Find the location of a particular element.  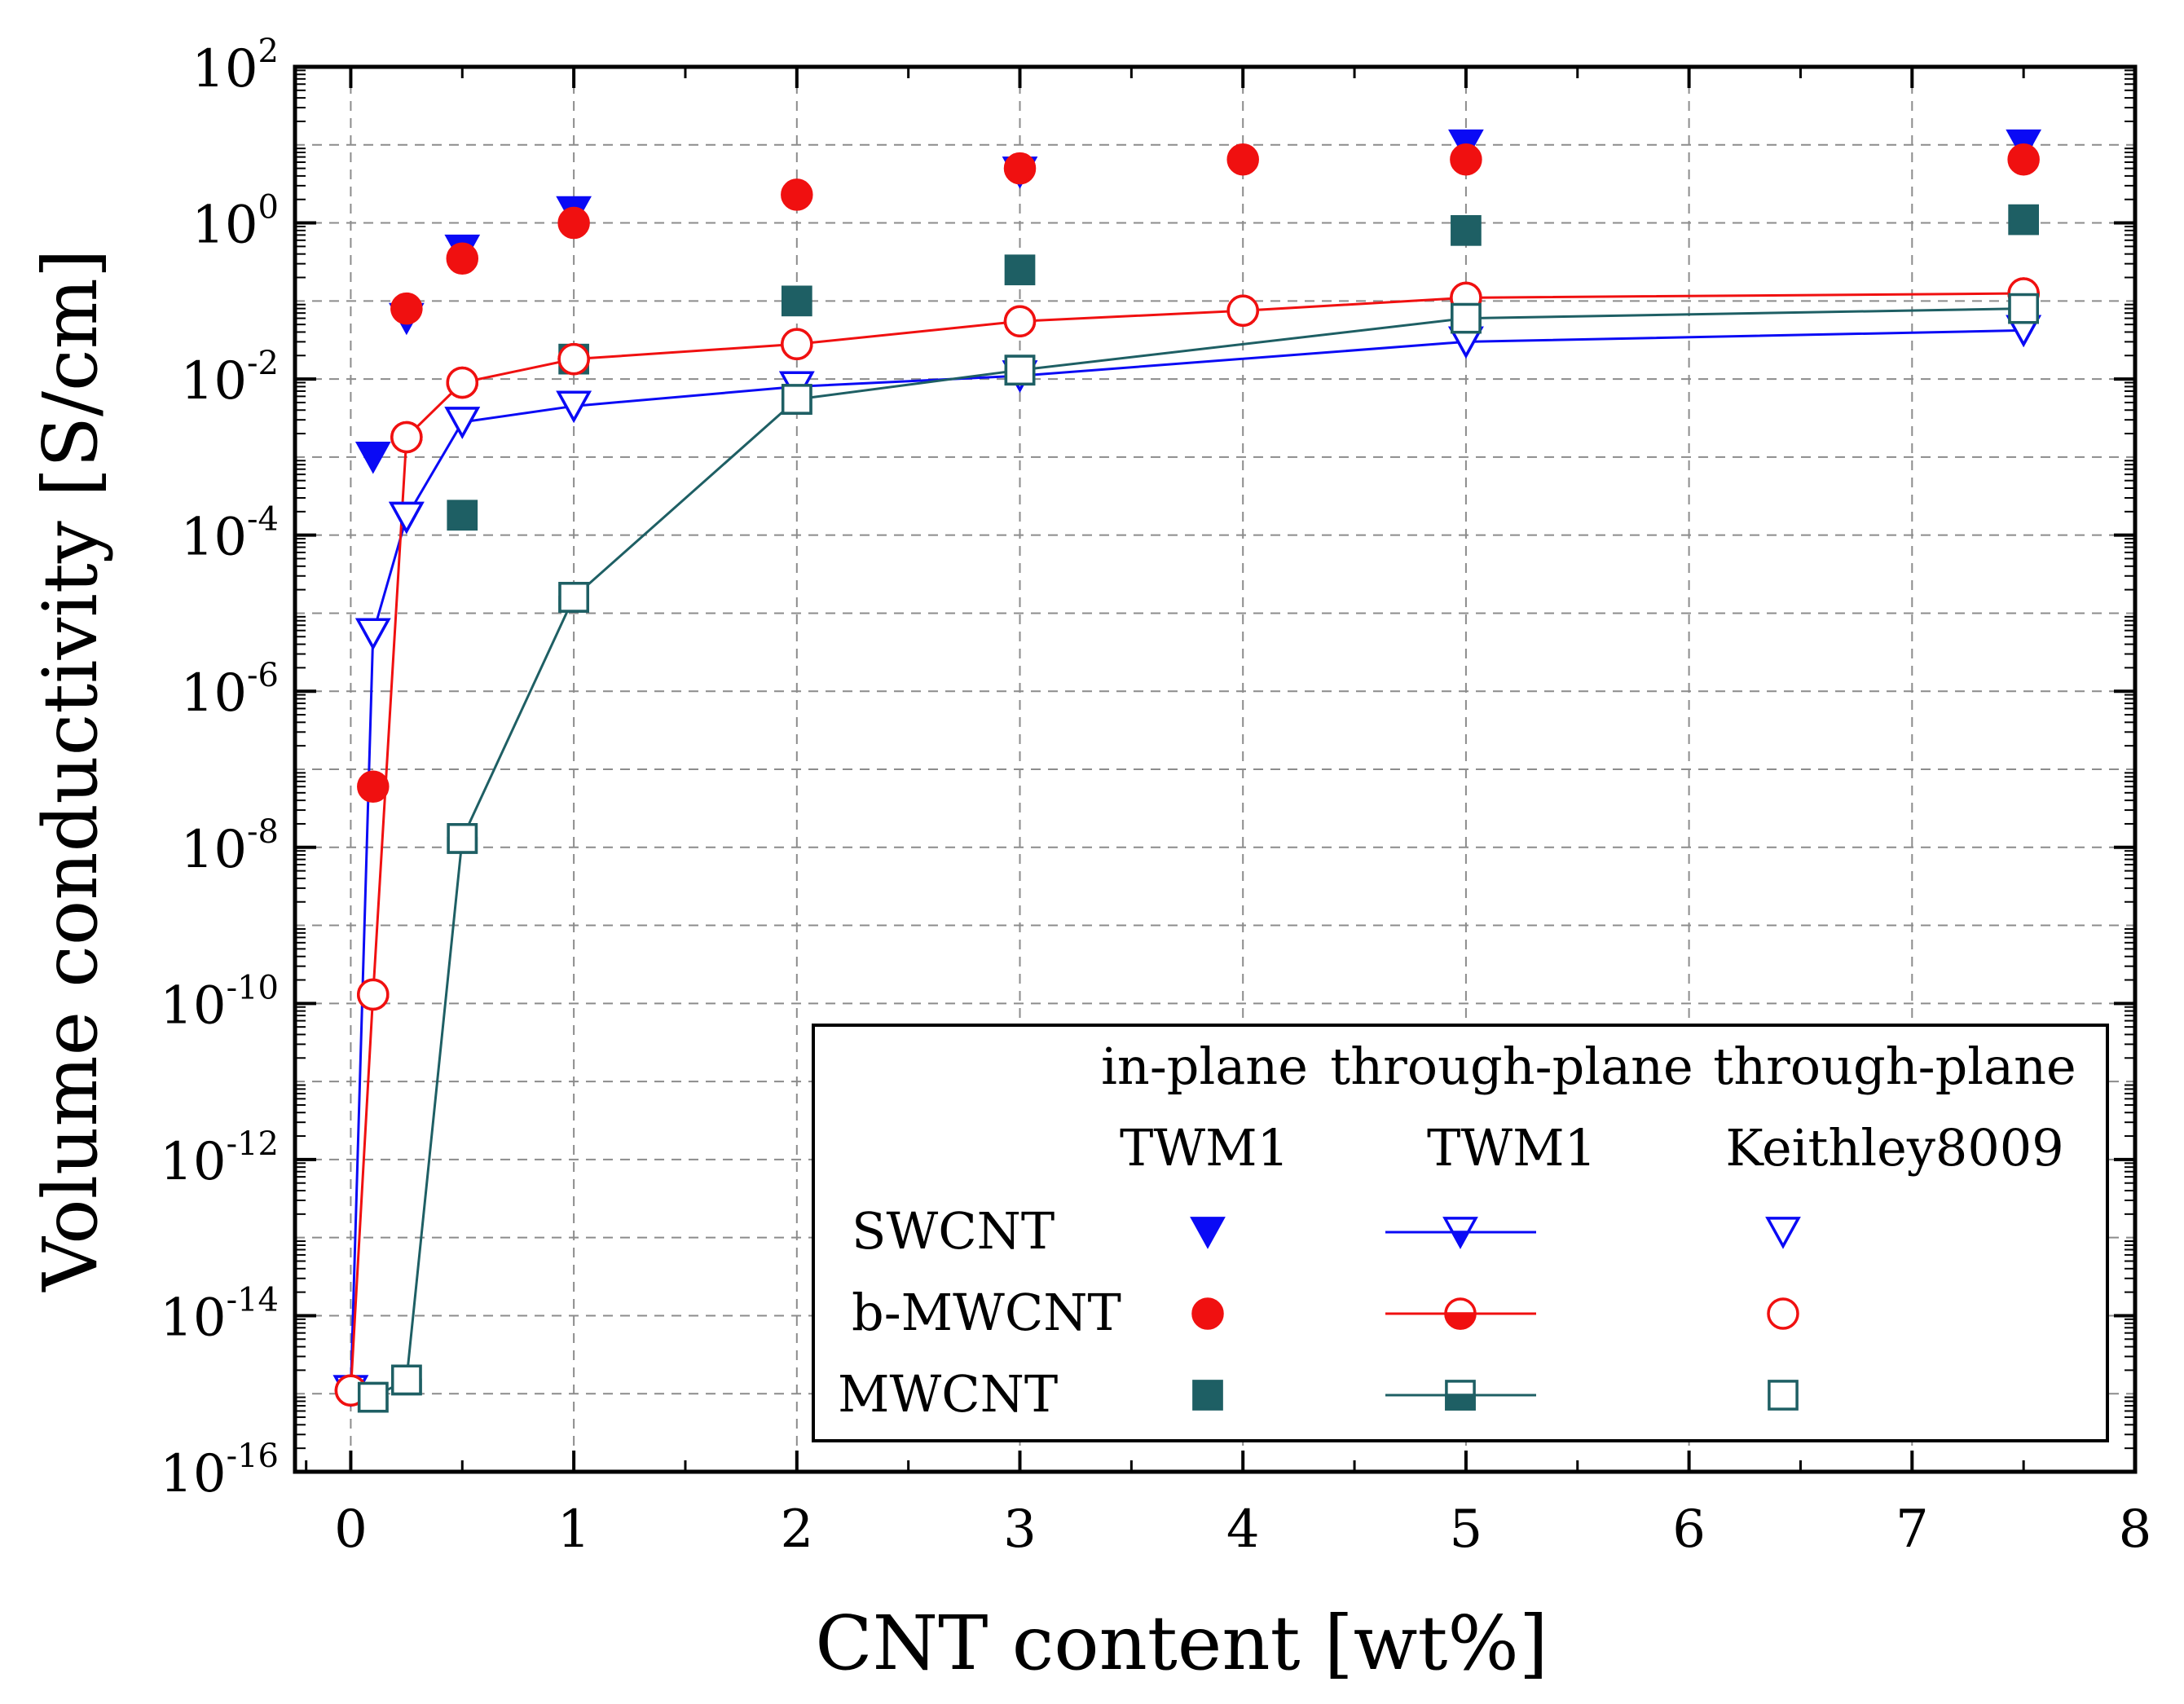

y-tick-label: 10⁻¹⁴ is located at coordinates (220, 1314).